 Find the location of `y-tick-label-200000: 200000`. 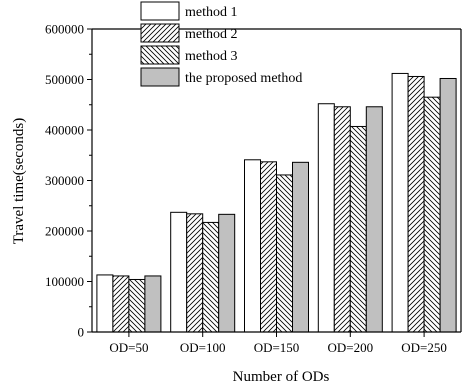

y-tick-label-200000: 200000 is located at coordinates (64, 231).